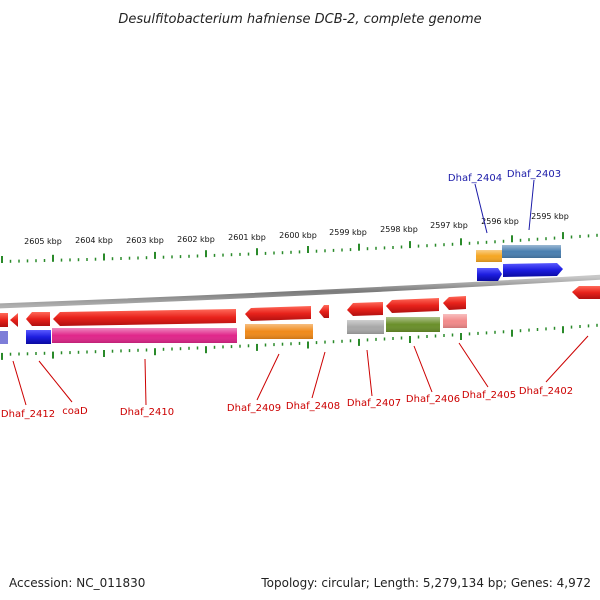  What do you see at coordinates (449, 225) in the screenshot?
I see `ruler-label-2597: 2597 kbp` at bounding box center [449, 225].